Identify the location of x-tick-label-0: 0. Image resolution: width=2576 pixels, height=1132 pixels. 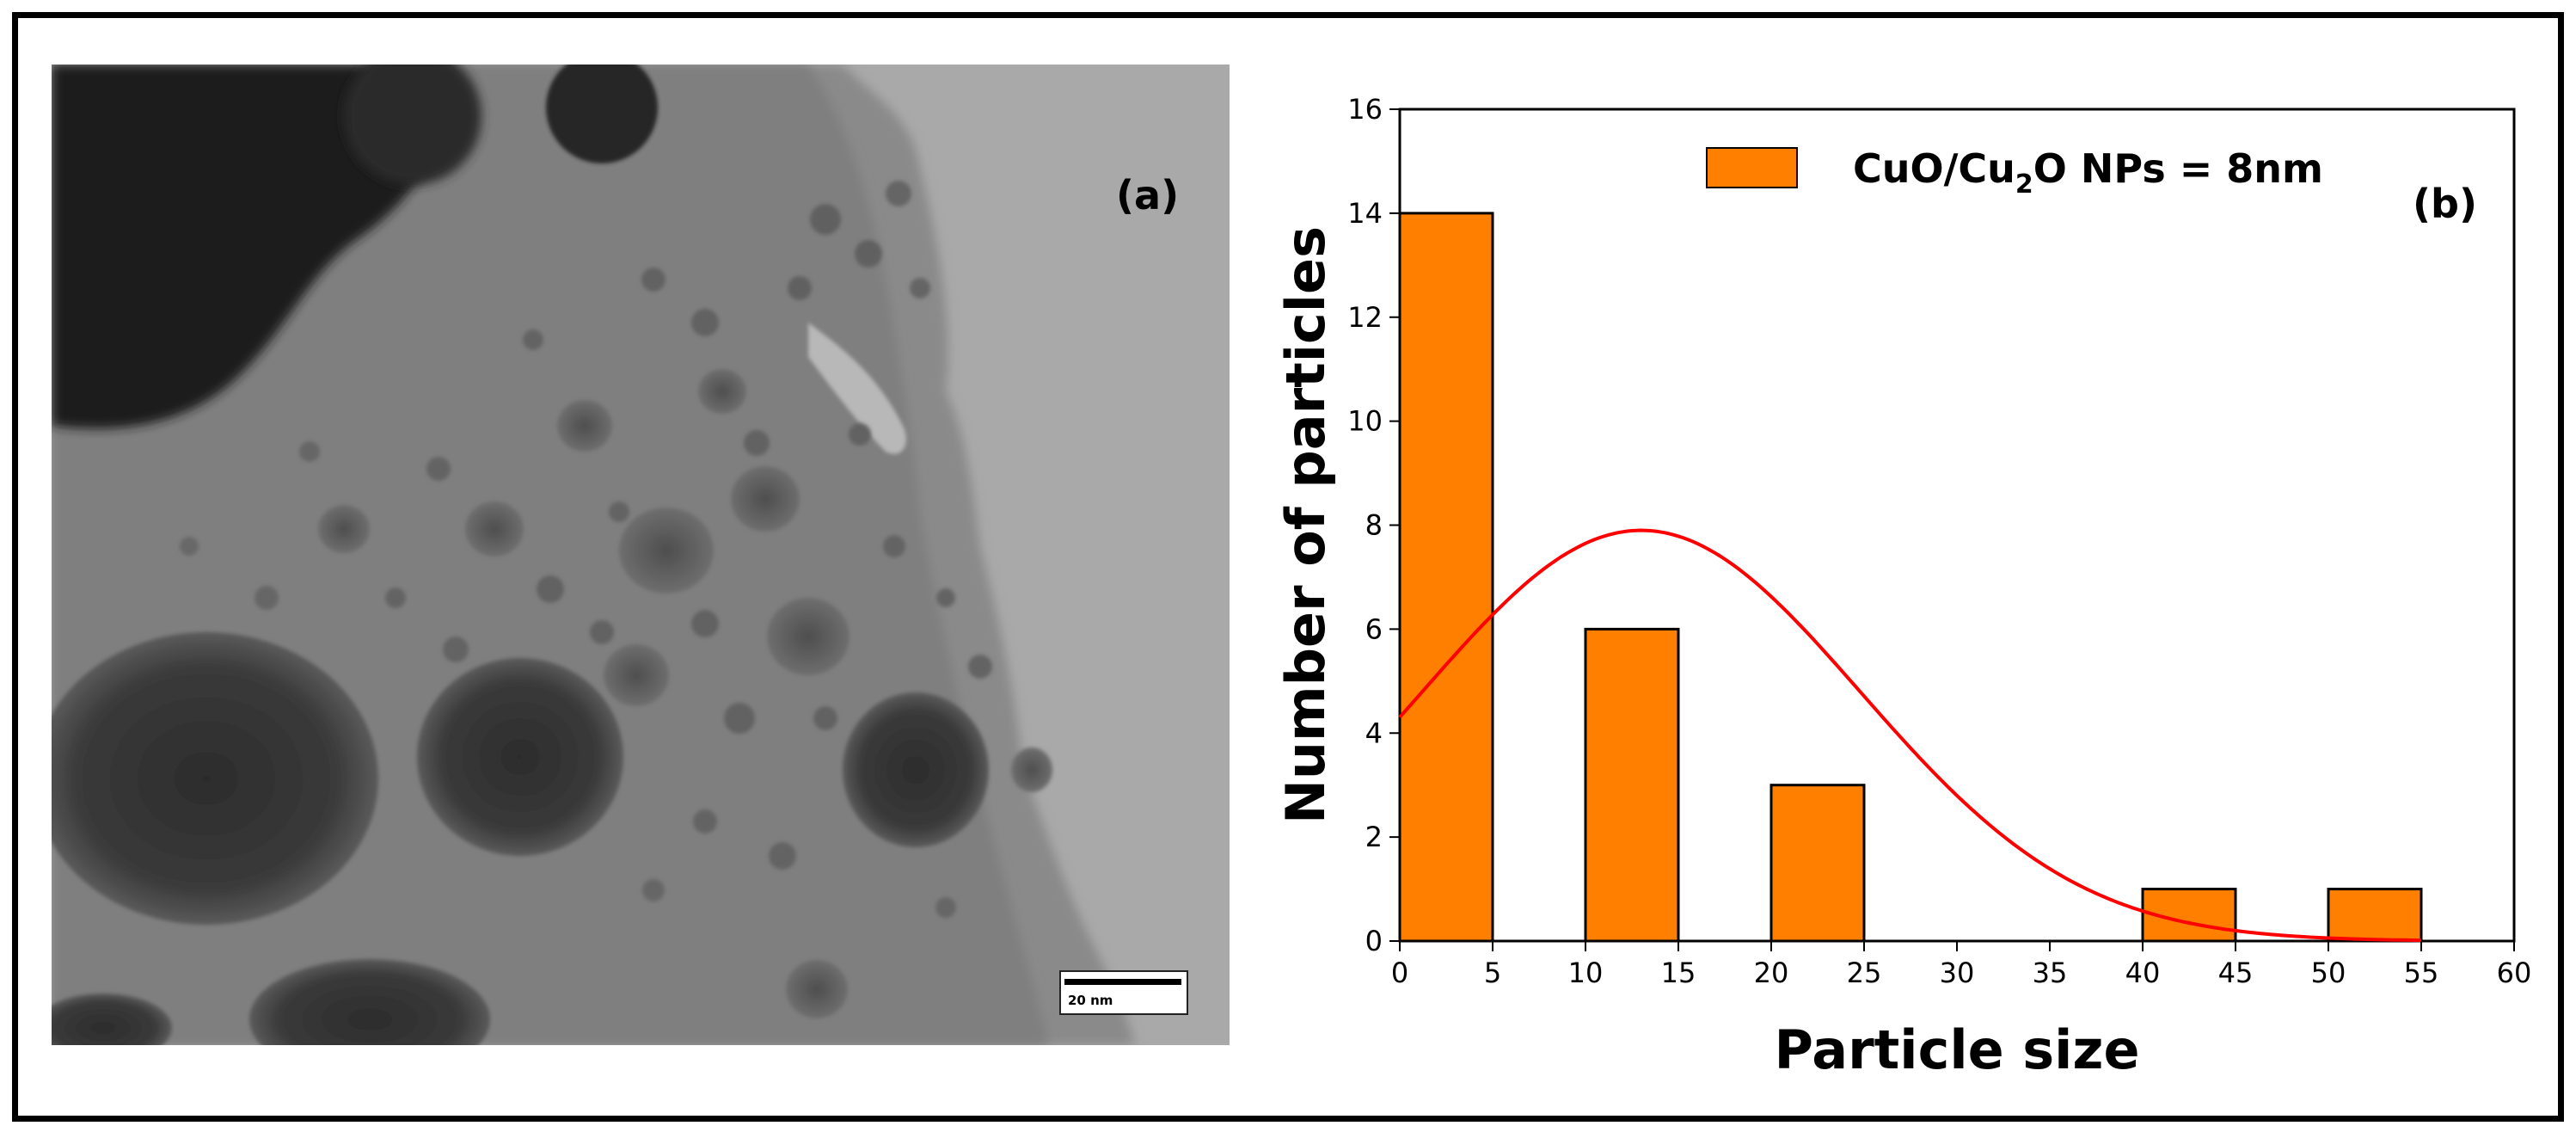
(1399, 973).